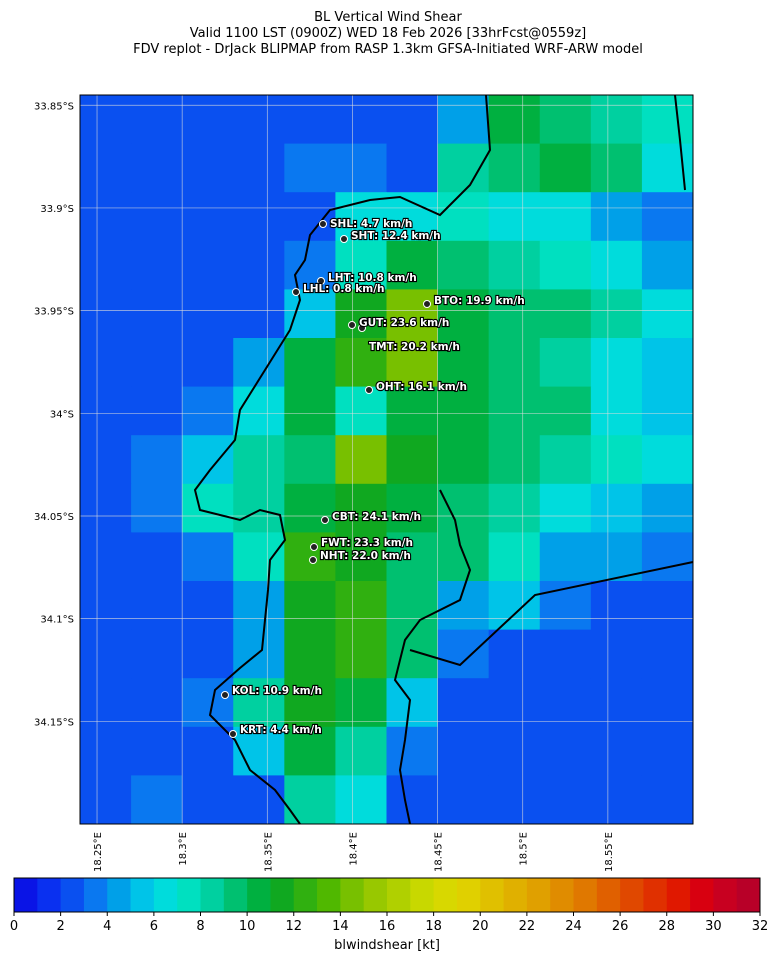  I want to click on x-tick-label: 18.55°E, so click(609, 852).